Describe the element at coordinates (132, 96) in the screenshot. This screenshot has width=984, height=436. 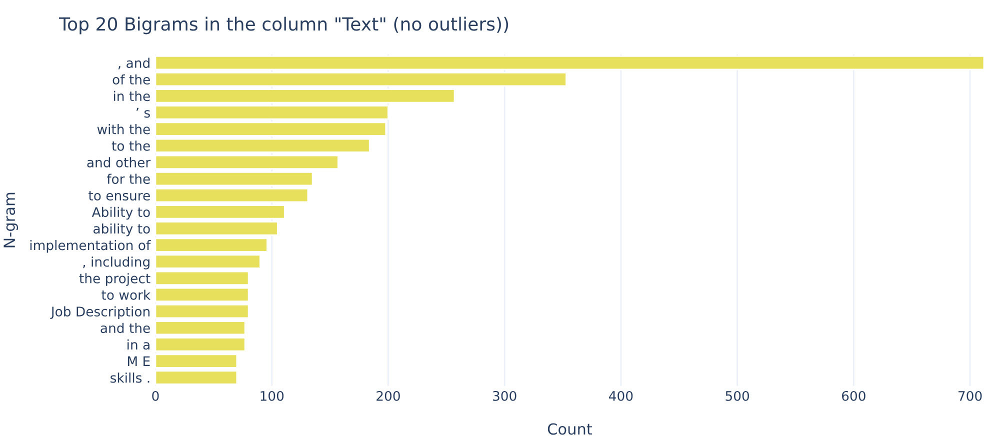
I see `y-tick-label: in the` at that location.